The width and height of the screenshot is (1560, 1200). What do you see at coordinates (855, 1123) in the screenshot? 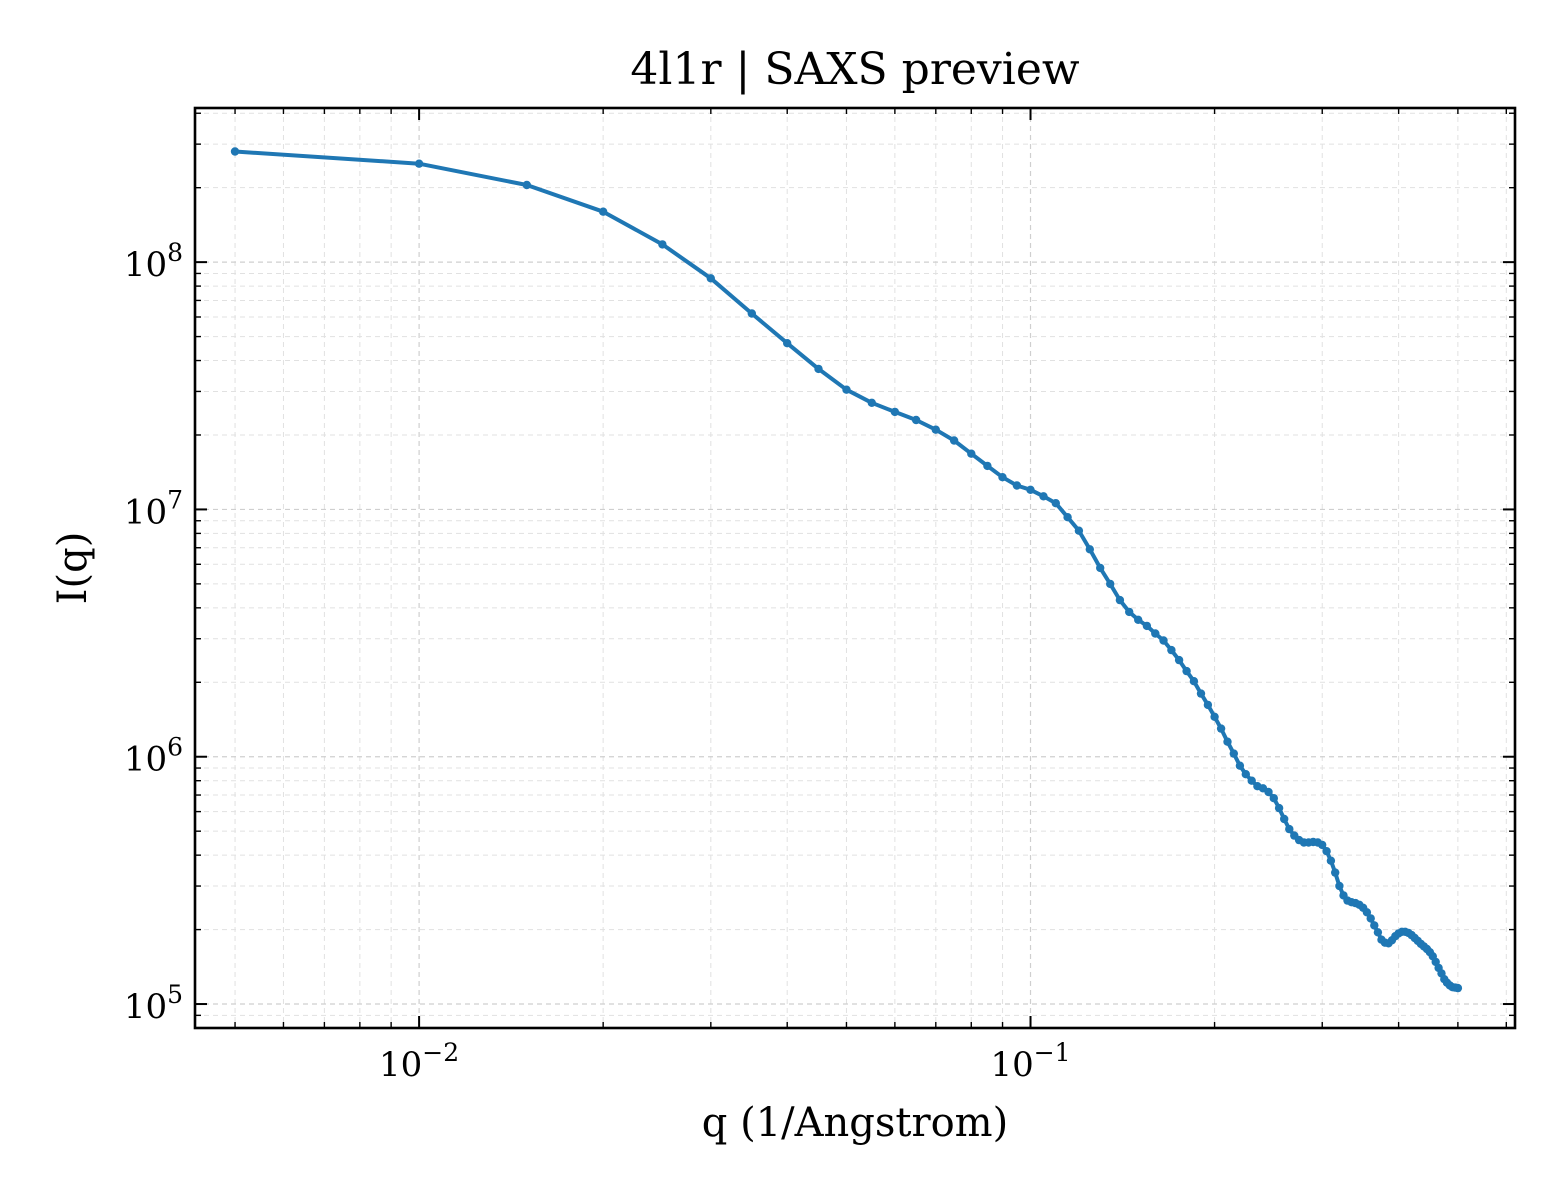
I see `x-axis-label: q (1/Angstrom)` at bounding box center [855, 1123].